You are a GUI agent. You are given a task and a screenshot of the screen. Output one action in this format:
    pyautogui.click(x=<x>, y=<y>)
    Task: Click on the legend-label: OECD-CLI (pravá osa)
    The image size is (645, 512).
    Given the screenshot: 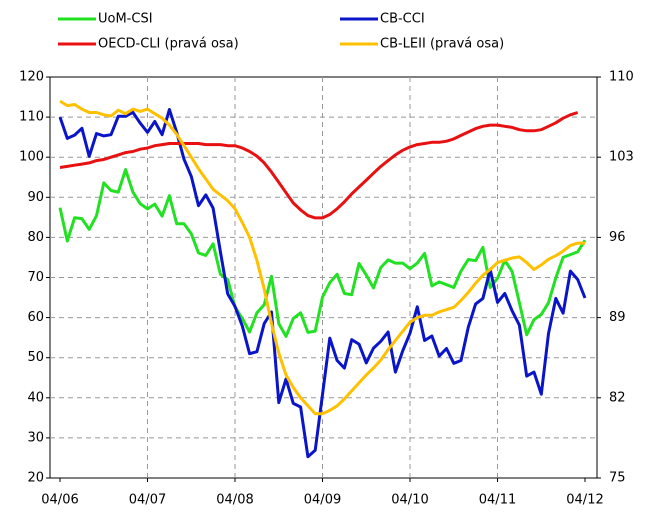 What is the action you would take?
    pyautogui.click(x=168, y=44)
    